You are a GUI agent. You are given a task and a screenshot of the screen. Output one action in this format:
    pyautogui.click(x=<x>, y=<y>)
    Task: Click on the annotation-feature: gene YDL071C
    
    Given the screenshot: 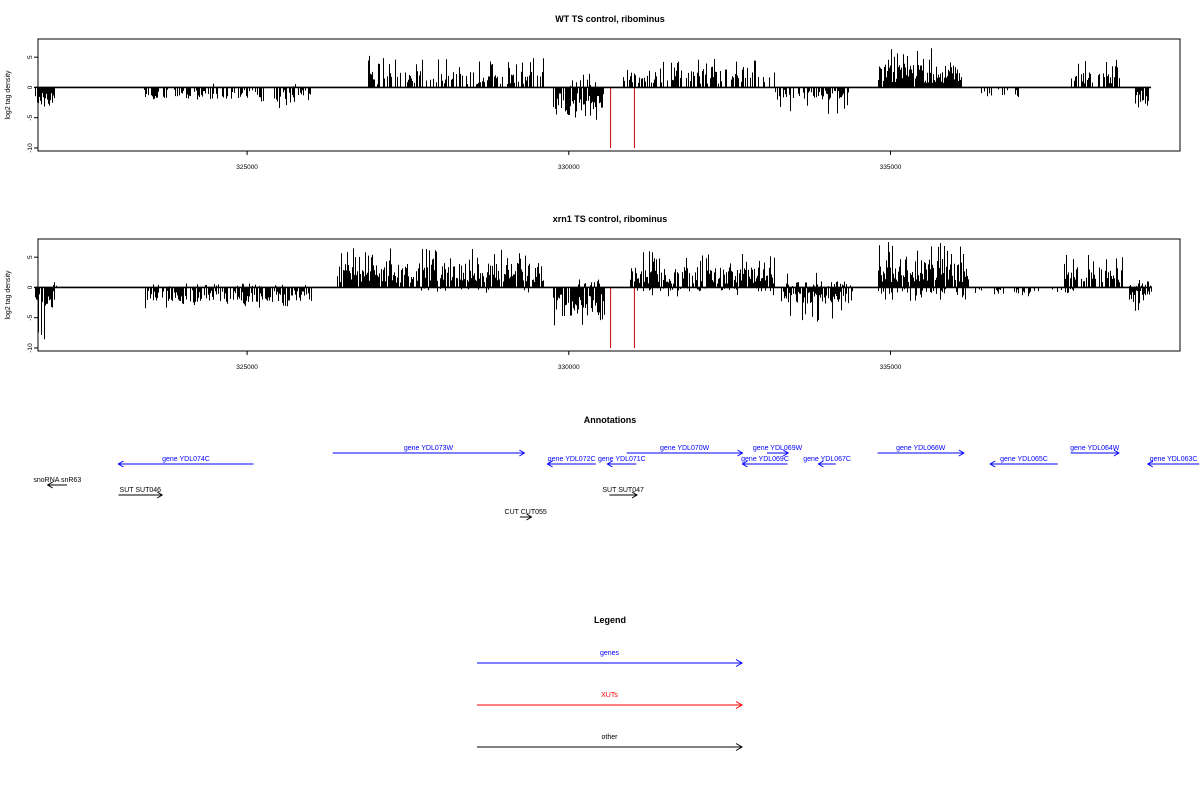 What is the action you would take?
    pyautogui.click(x=622, y=462)
    